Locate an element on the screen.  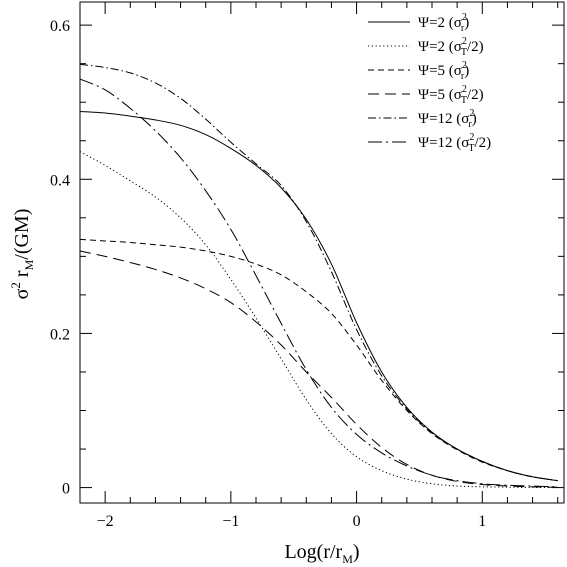
legend-entry-5: Ψ=12 (σ2 r) is located at coordinates (447, 119).